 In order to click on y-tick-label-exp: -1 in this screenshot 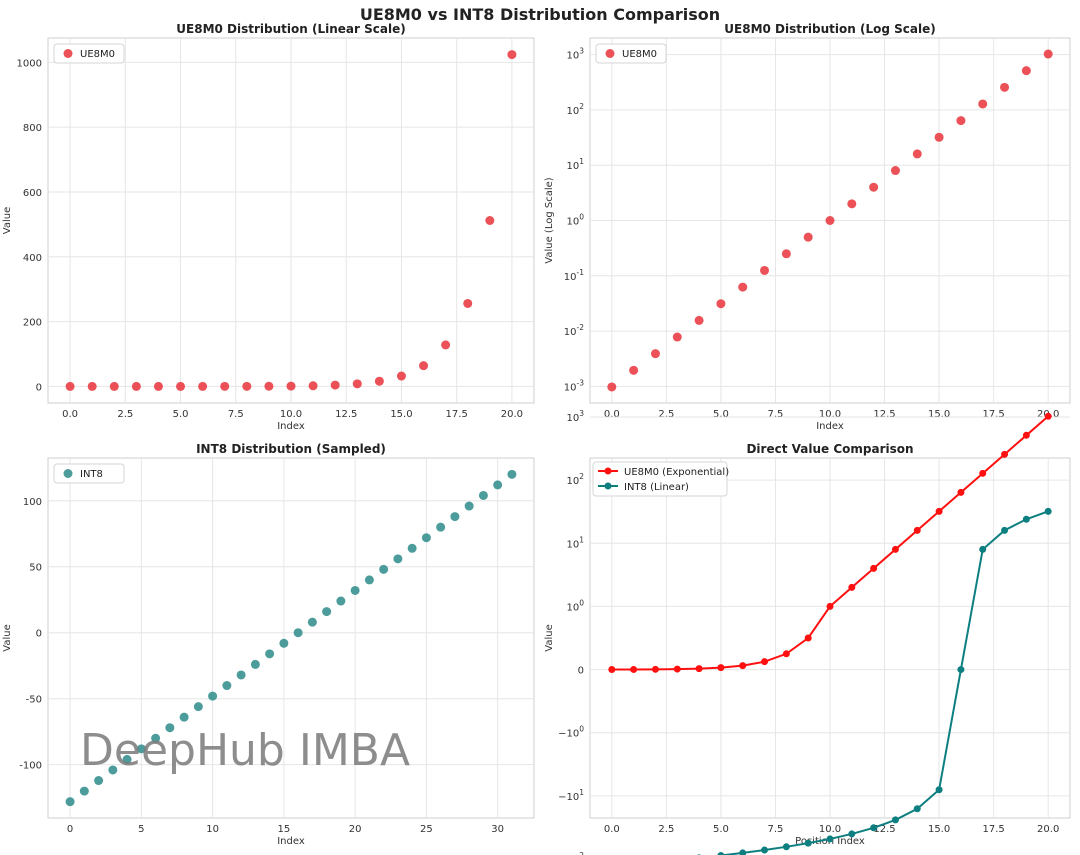, I will do `click(581, 272)`.